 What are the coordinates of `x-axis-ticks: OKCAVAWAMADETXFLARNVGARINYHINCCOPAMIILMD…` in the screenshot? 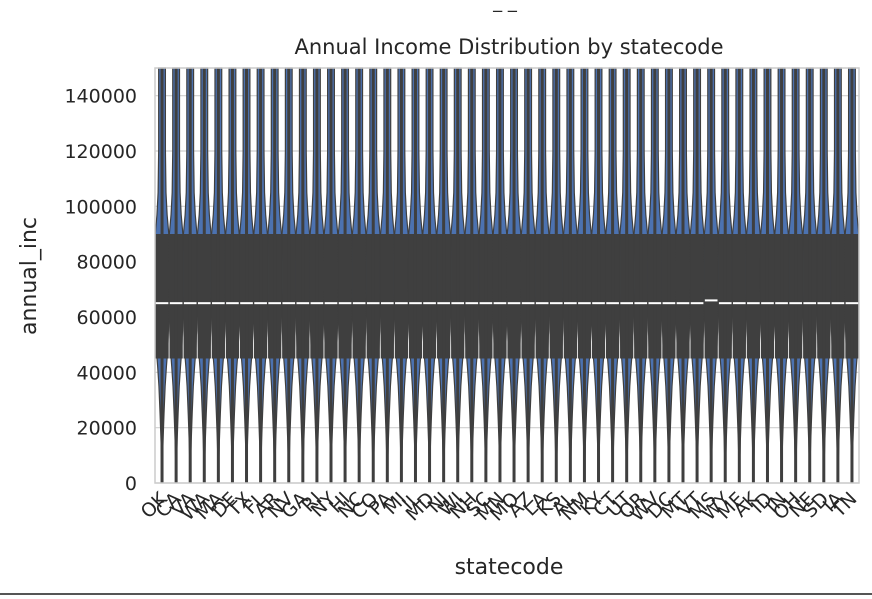 It's located at (499, 507).